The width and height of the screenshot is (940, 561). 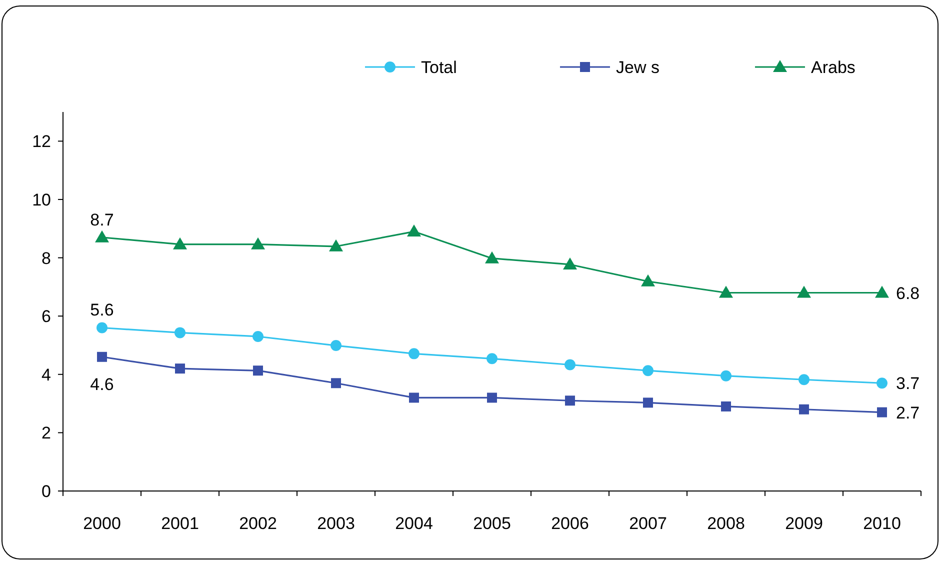 What do you see at coordinates (648, 523) in the screenshot?
I see `x-tick-label: 2007` at bounding box center [648, 523].